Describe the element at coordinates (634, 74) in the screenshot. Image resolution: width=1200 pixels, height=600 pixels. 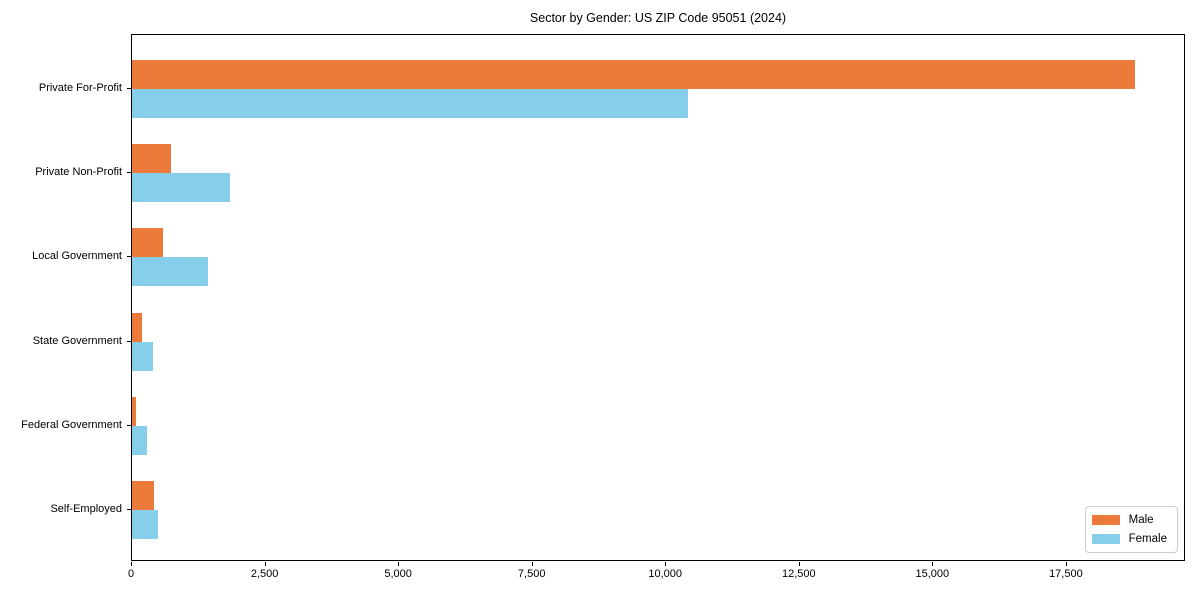
I see `bar-male-private-for-profit` at that location.